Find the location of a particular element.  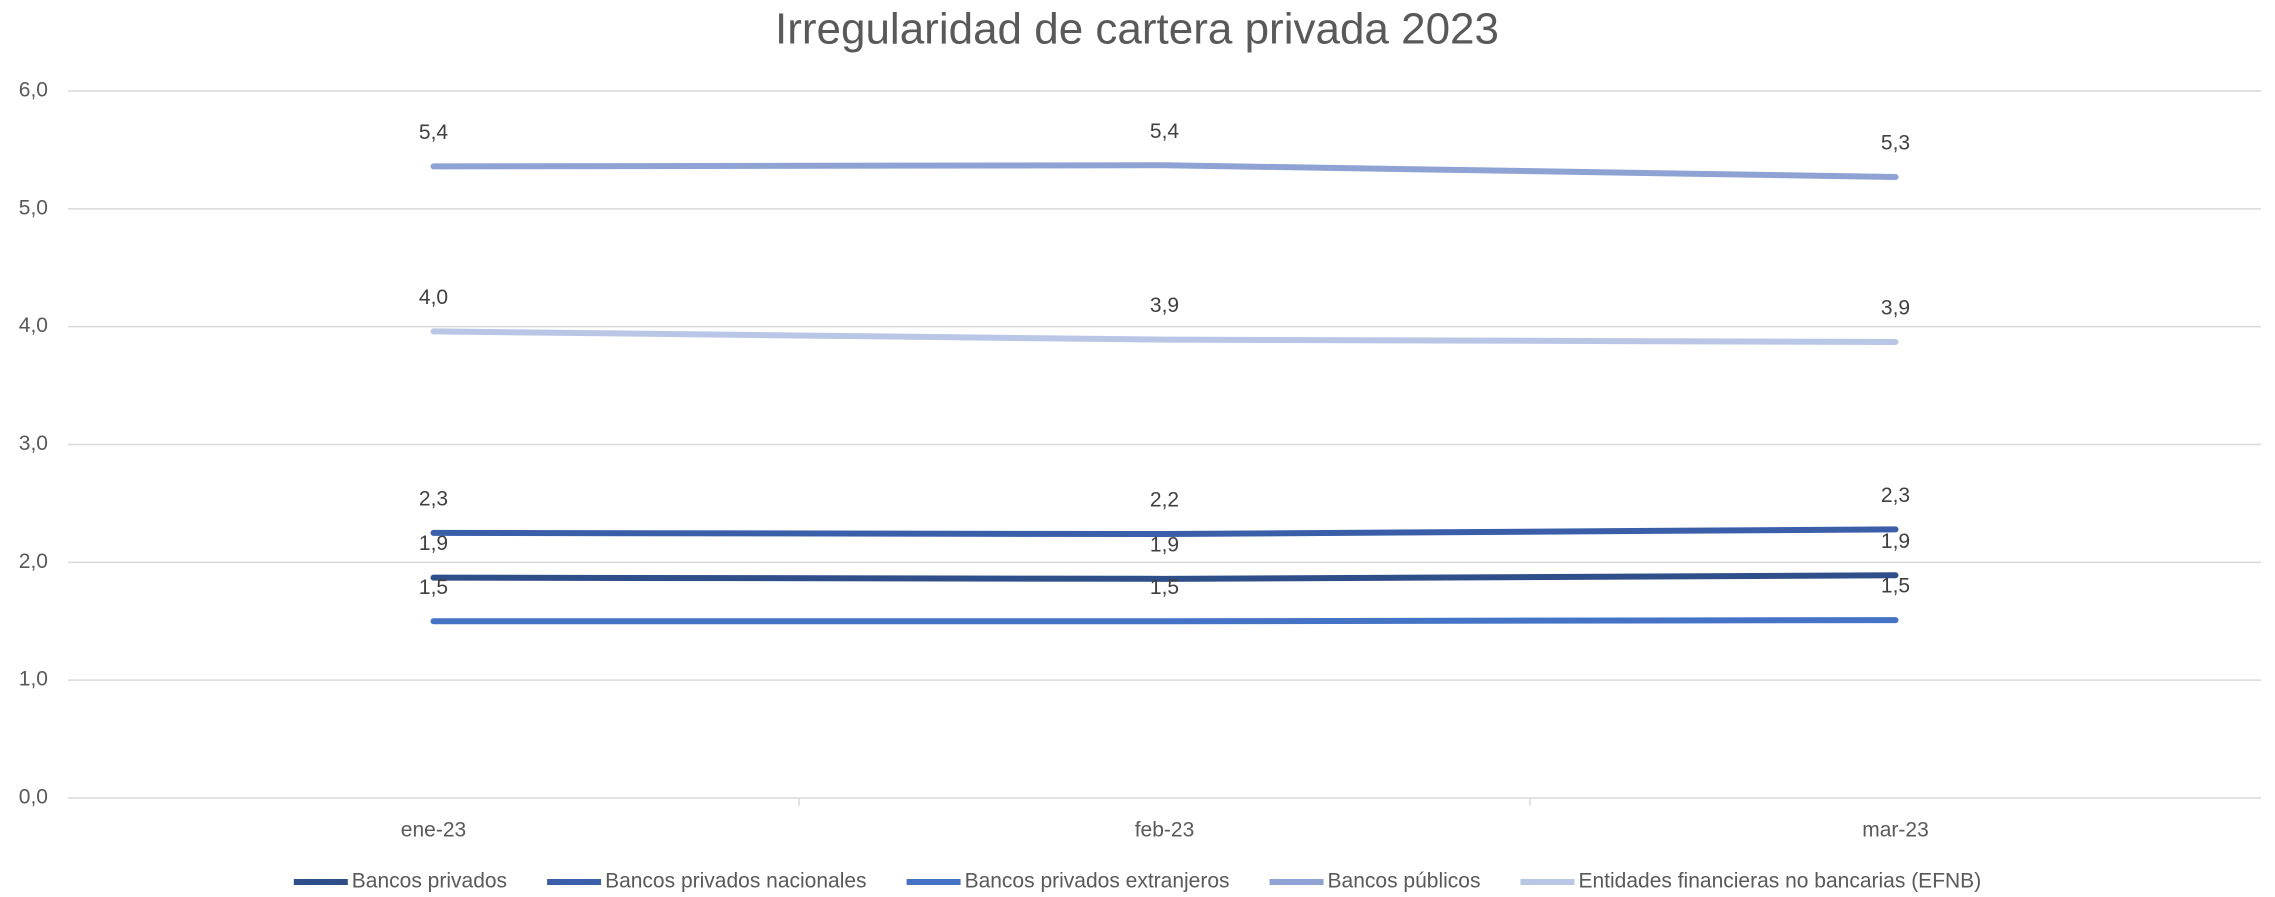

y-tick-label: 5,0 is located at coordinates (33, 207).